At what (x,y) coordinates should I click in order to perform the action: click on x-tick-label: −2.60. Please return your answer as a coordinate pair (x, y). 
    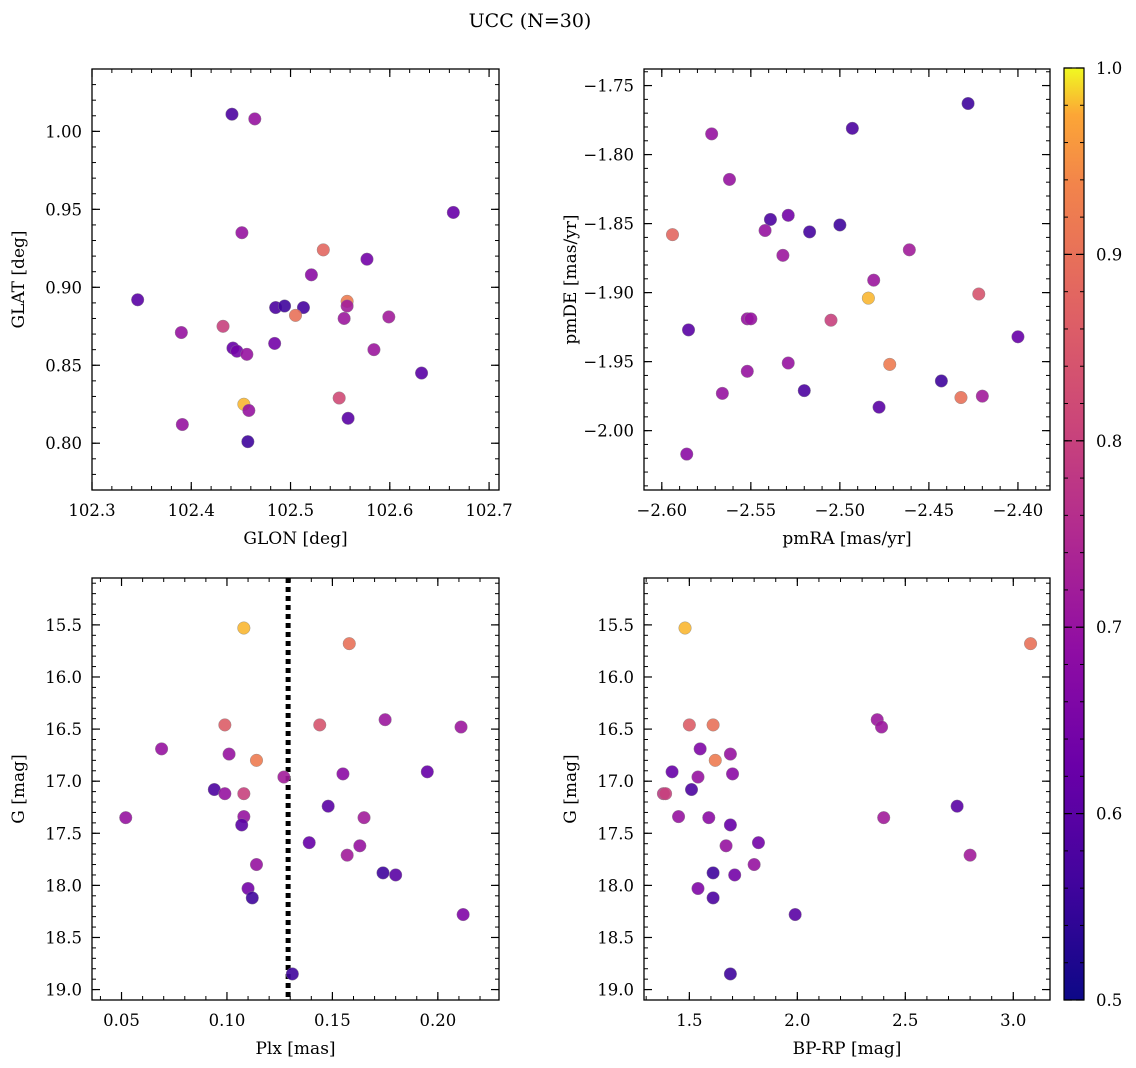
    Looking at the image, I should click on (662, 510).